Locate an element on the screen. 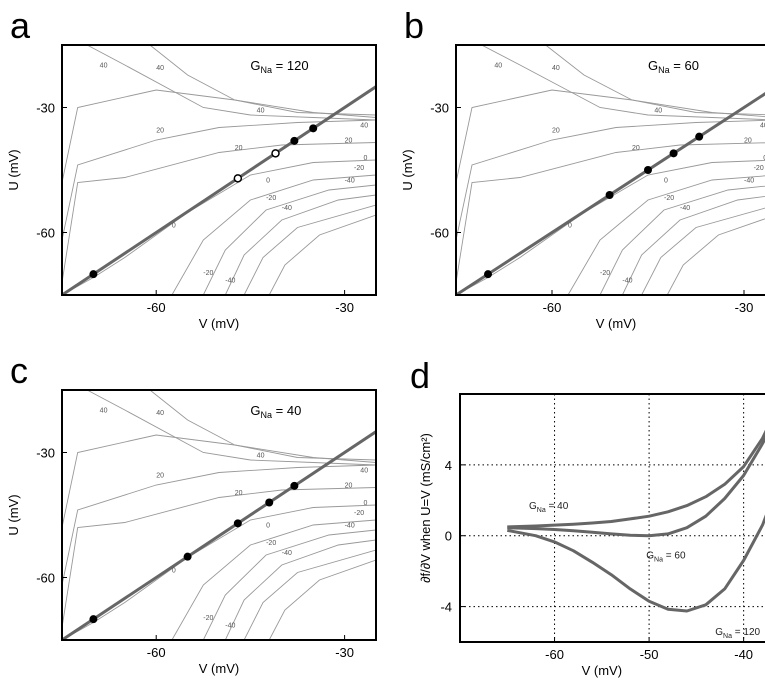  gna-label: GNa = 60 is located at coordinates (673, 66).